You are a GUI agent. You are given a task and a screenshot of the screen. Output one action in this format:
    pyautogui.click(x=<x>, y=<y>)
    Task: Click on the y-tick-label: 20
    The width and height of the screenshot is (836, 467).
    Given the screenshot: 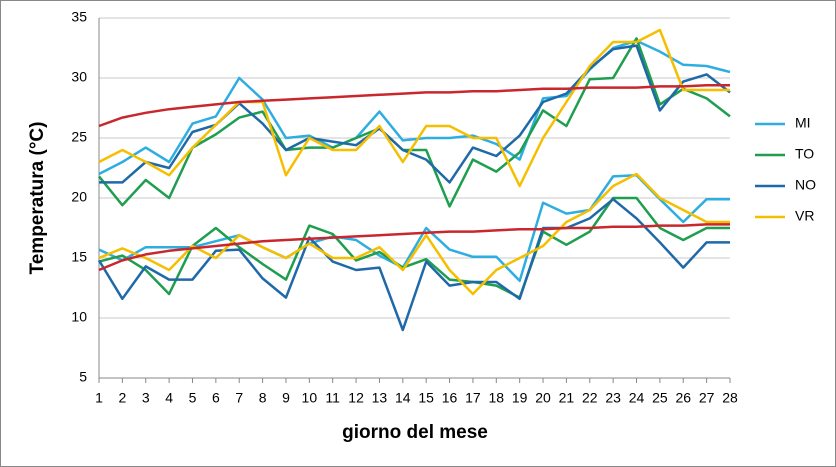 What is the action you would take?
    pyautogui.click(x=79, y=197)
    